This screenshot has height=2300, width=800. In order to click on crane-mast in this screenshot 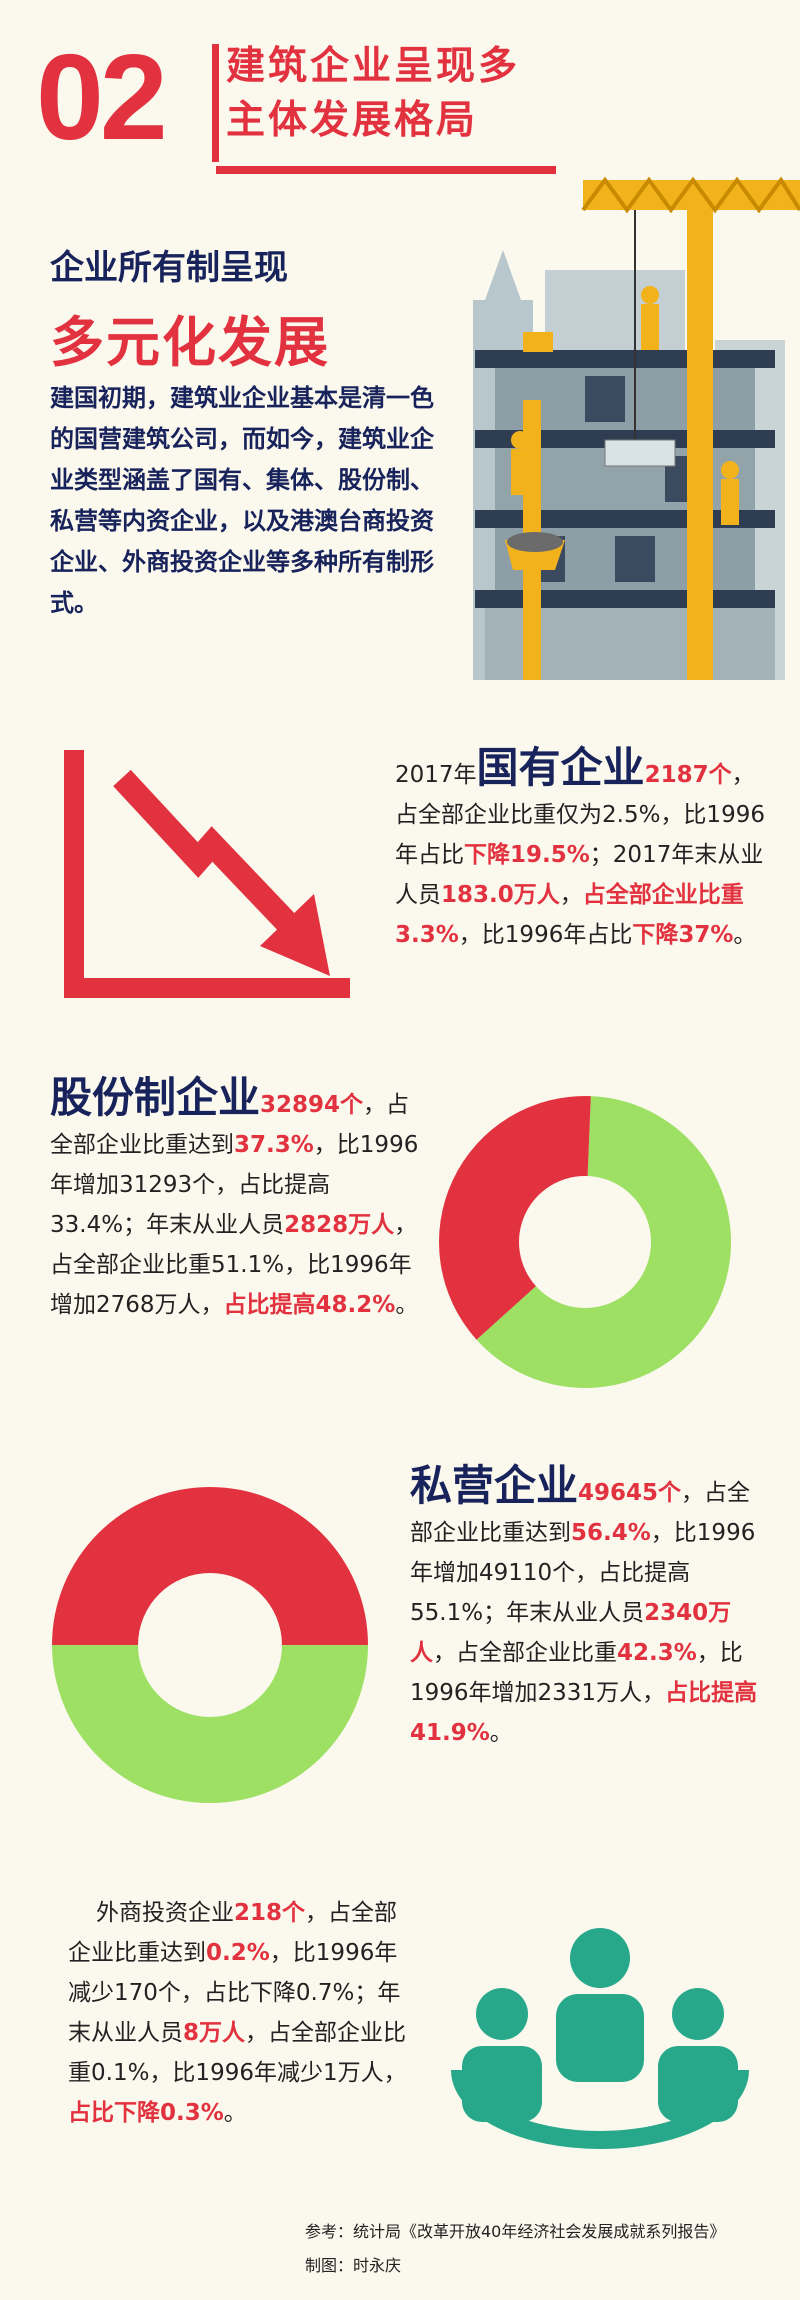, I will do `click(700, 445)`.